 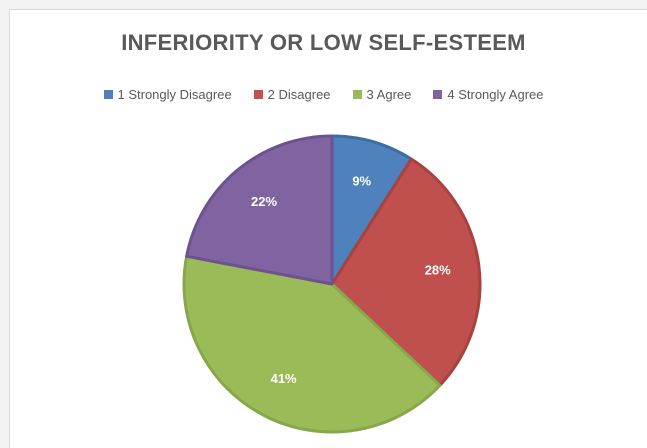 I want to click on legend-label: 4 Strongly Agree, so click(x=495, y=94).